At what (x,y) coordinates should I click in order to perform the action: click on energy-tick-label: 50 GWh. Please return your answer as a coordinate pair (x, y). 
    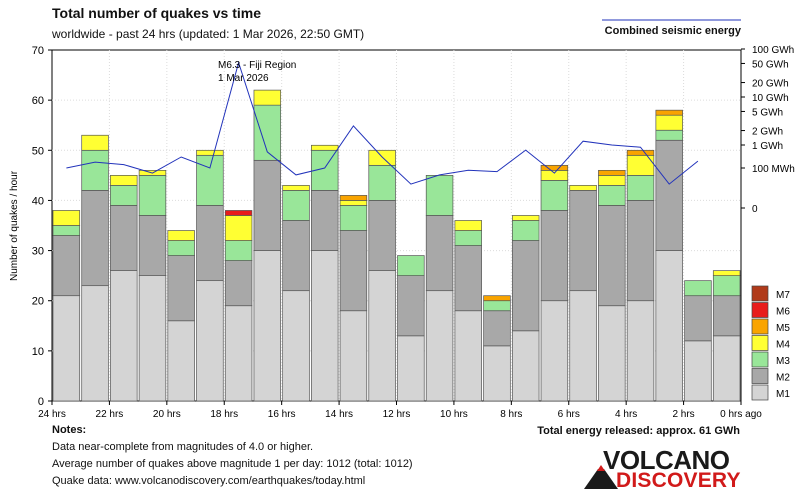
    Looking at the image, I should click on (770, 64).